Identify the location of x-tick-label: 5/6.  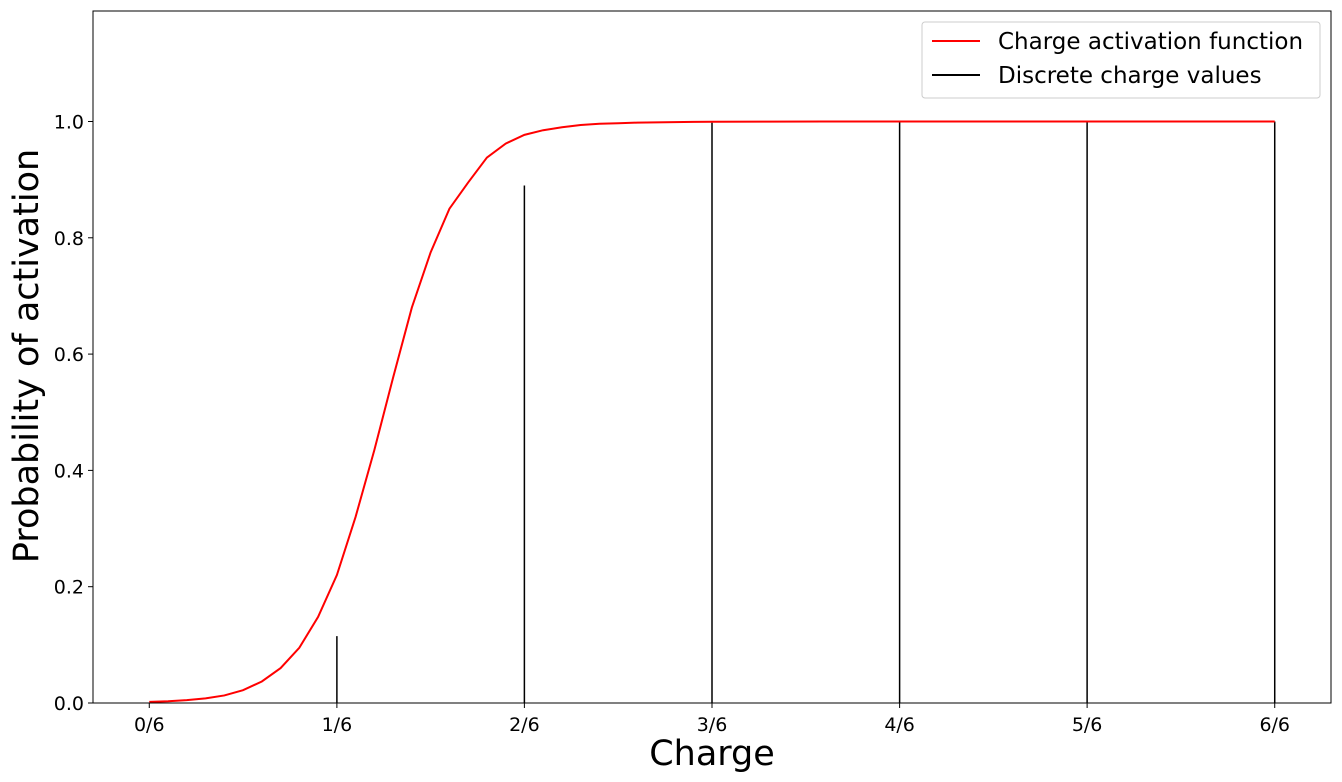
(1087, 725).